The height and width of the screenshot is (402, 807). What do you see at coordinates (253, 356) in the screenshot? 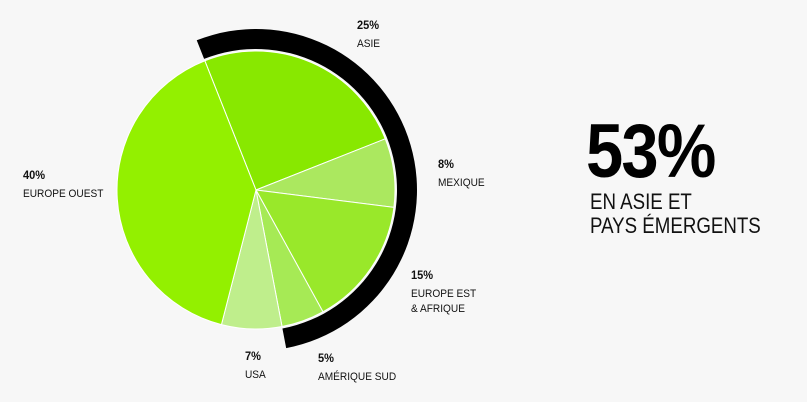
I see `value-label: 7%` at bounding box center [253, 356].